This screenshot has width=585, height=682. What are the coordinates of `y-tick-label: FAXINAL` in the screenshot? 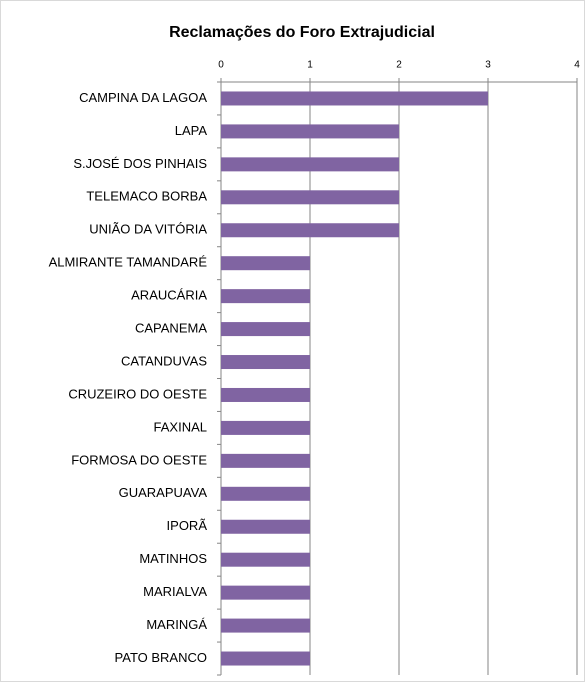 It's located at (180, 426).